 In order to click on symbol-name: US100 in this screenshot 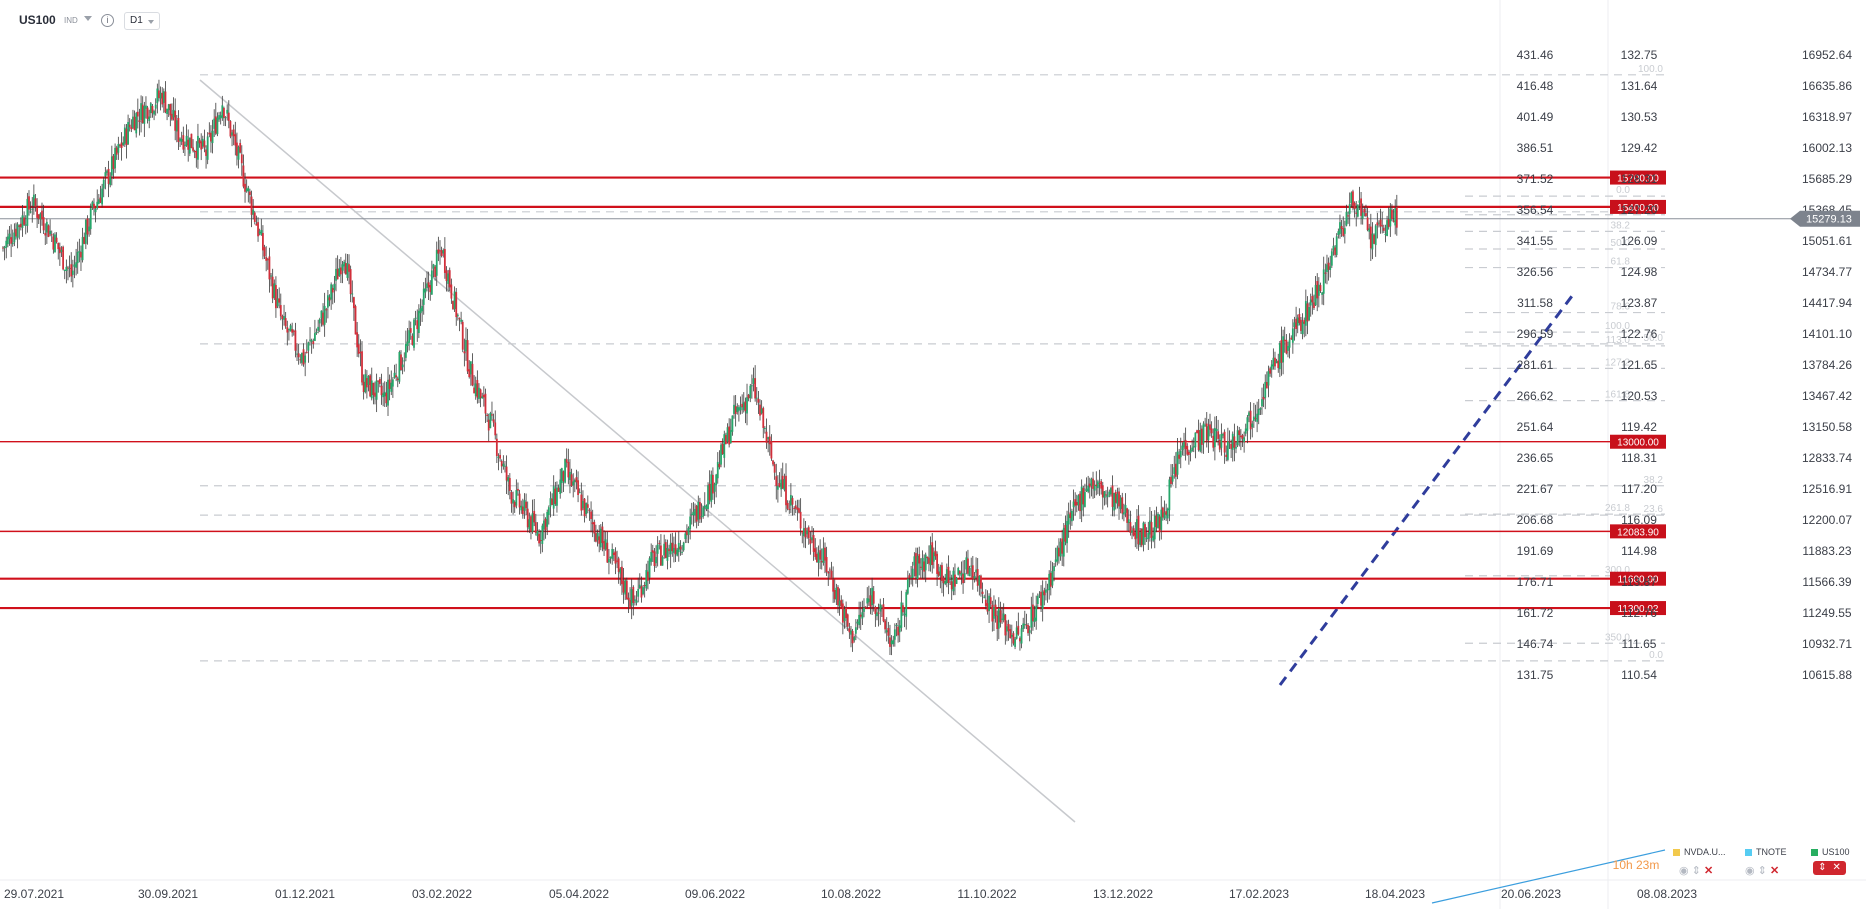, I will do `click(37, 20)`.